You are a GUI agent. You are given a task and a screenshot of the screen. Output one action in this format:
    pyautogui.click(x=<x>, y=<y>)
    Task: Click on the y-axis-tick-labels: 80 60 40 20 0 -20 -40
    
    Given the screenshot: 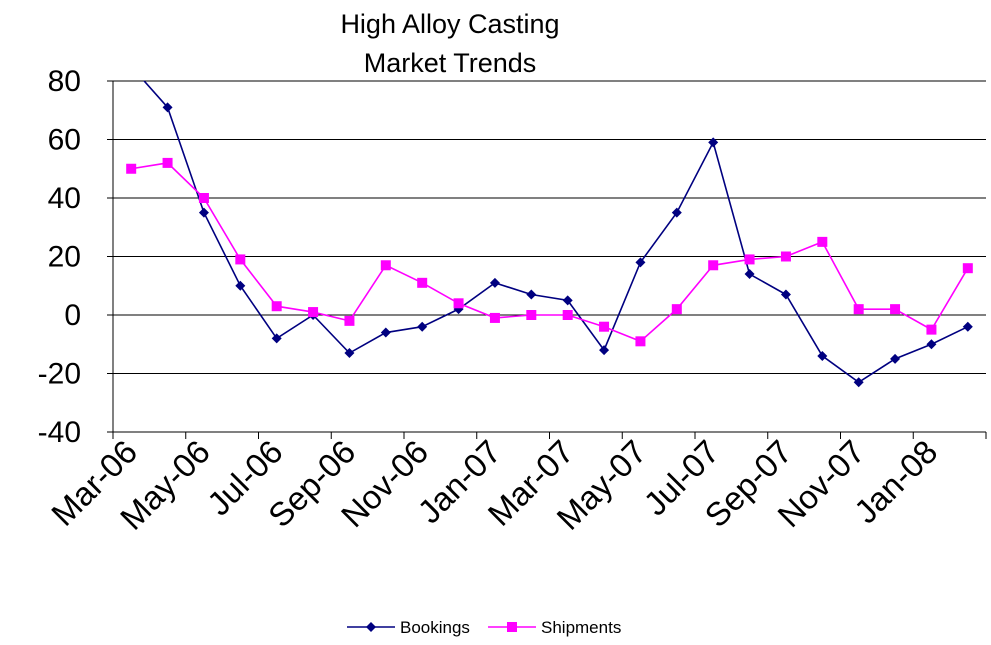 What is the action you would take?
    pyautogui.click(x=59, y=257)
    